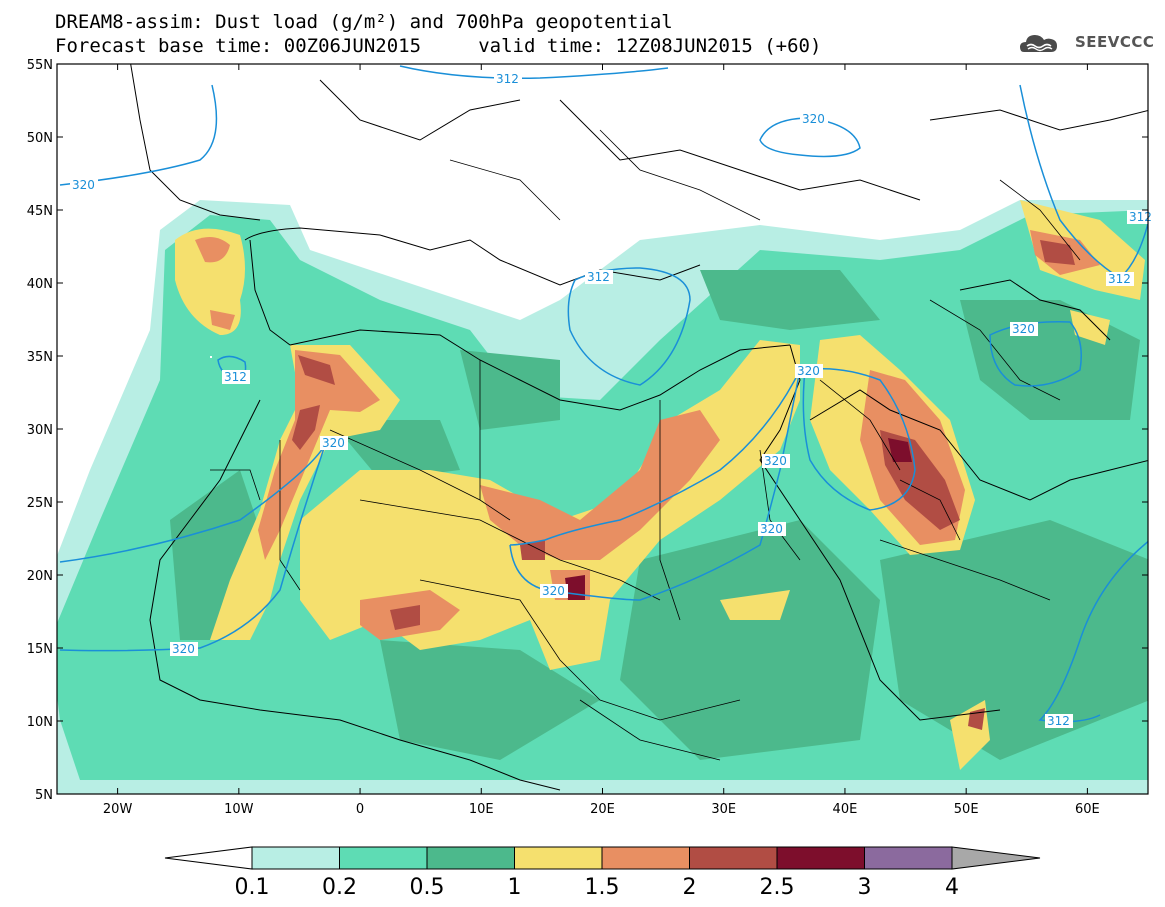 This screenshot has height=907, width=1165. What do you see at coordinates (952, 887) in the screenshot?
I see `colorbar-label: 4` at bounding box center [952, 887].